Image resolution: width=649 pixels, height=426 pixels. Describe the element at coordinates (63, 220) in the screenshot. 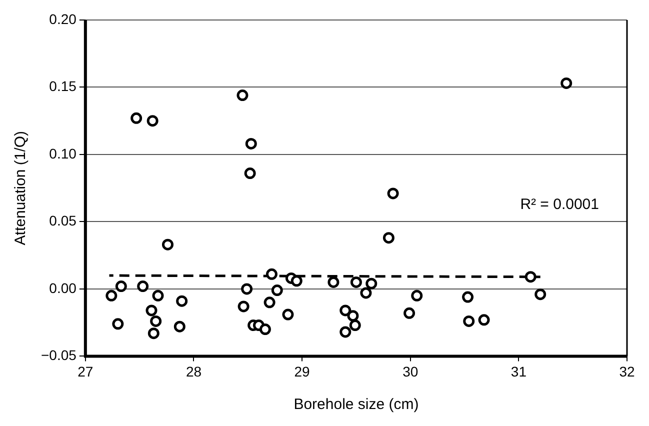

I see `y-tick-label: 0.05` at that location.